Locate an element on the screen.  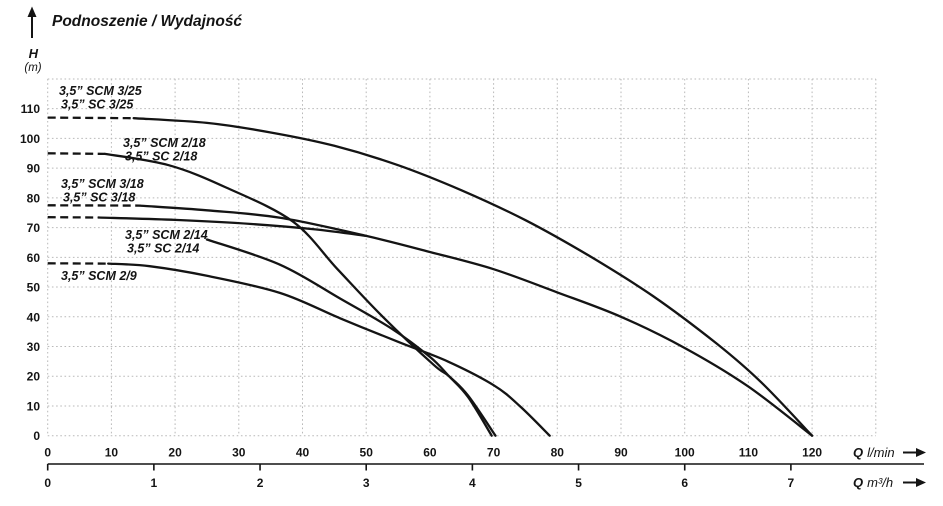
x-tick-label-m3h: 2 is located at coordinates (260, 483).